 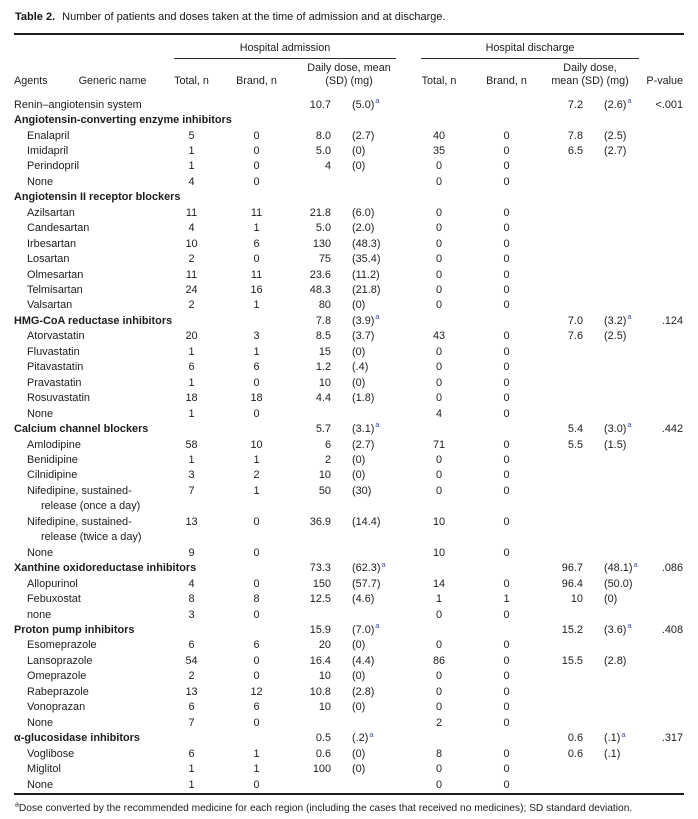 What do you see at coordinates (618, 319) in the screenshot?
I see `discharge-sd-cell: (3.2)a` at bounding box center [618, 319].